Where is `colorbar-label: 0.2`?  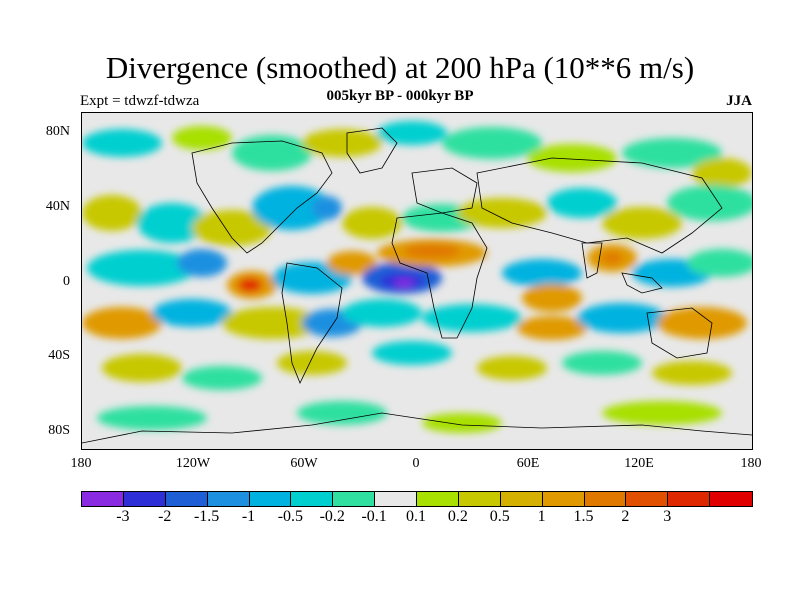 colorbar-label: 0.2 is located at coordinates (457, 516).